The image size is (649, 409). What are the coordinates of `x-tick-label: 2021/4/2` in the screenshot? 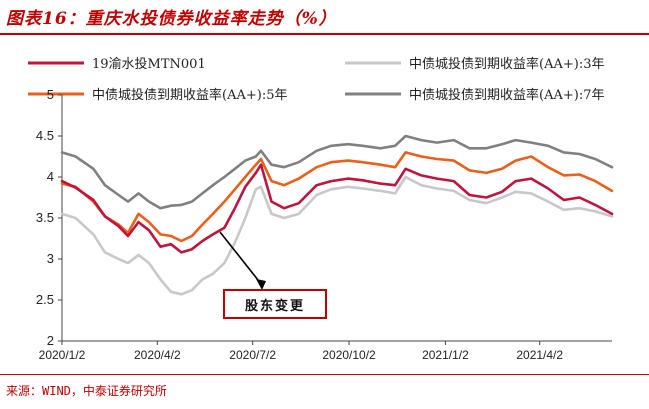 It's located at (539, 355).